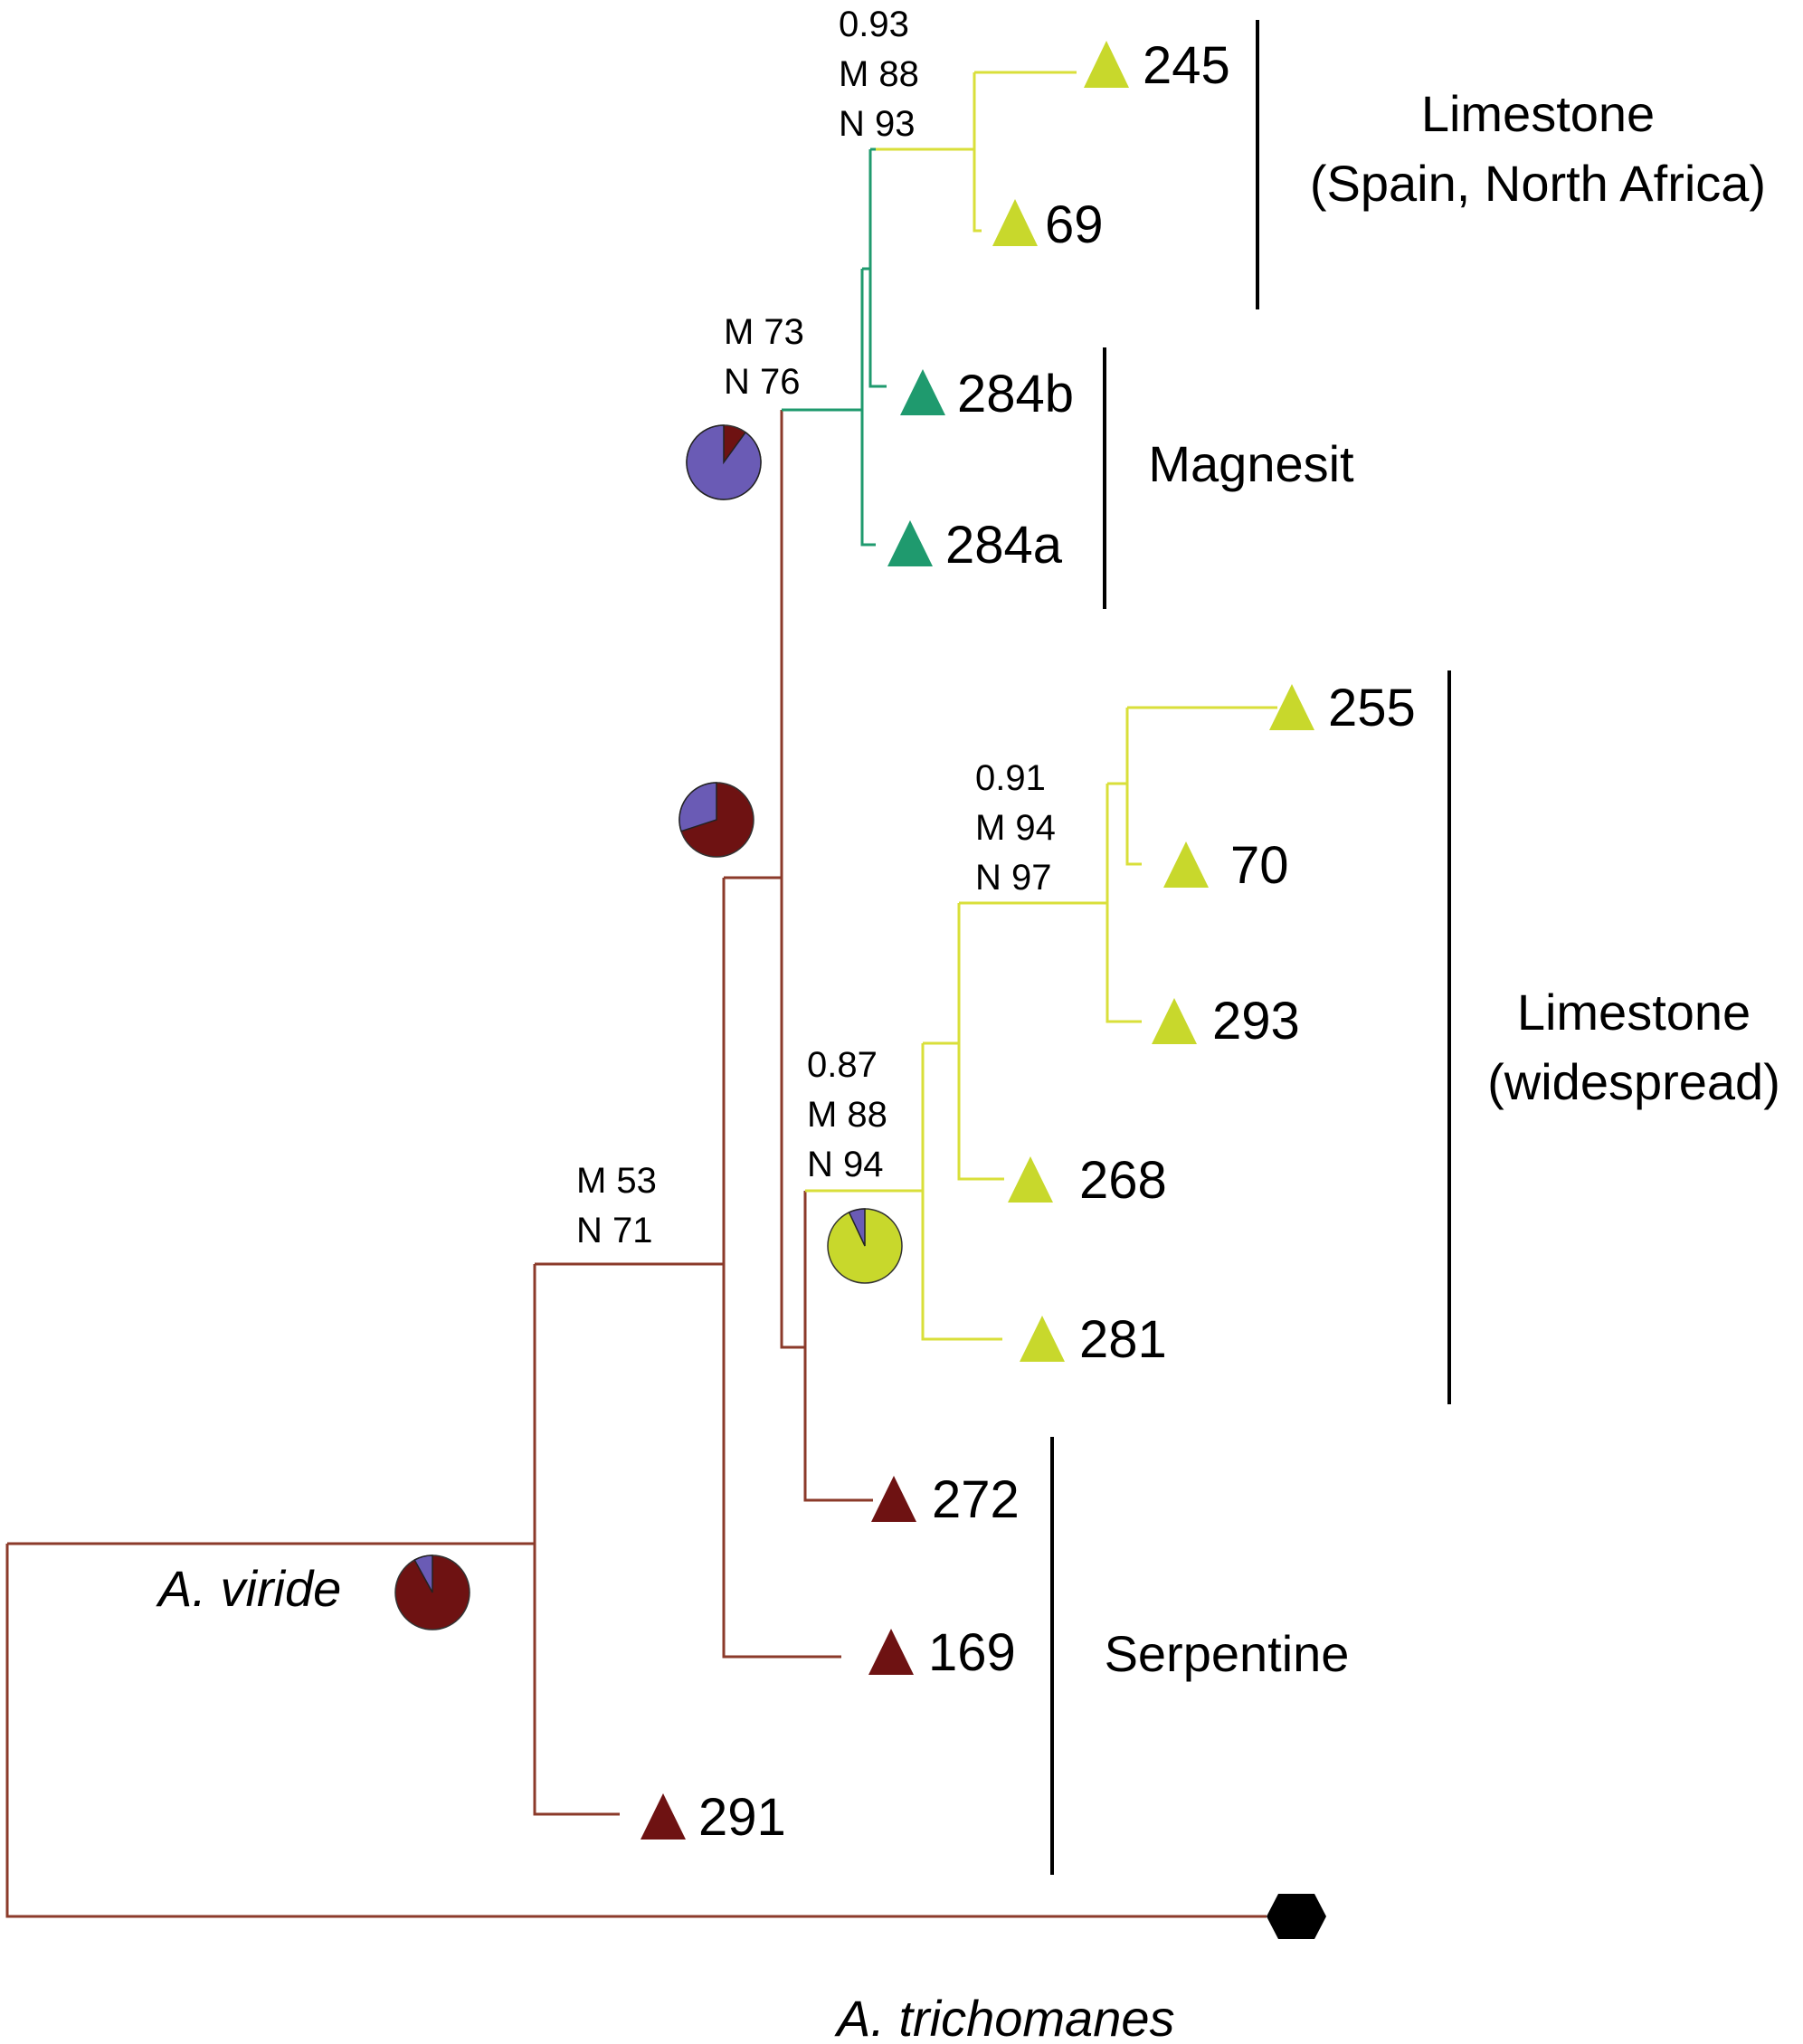  What do you see at coordinates (838, 1346) in the screenshot?
I see `branch-272-node` at bounding box center [838, 1346].